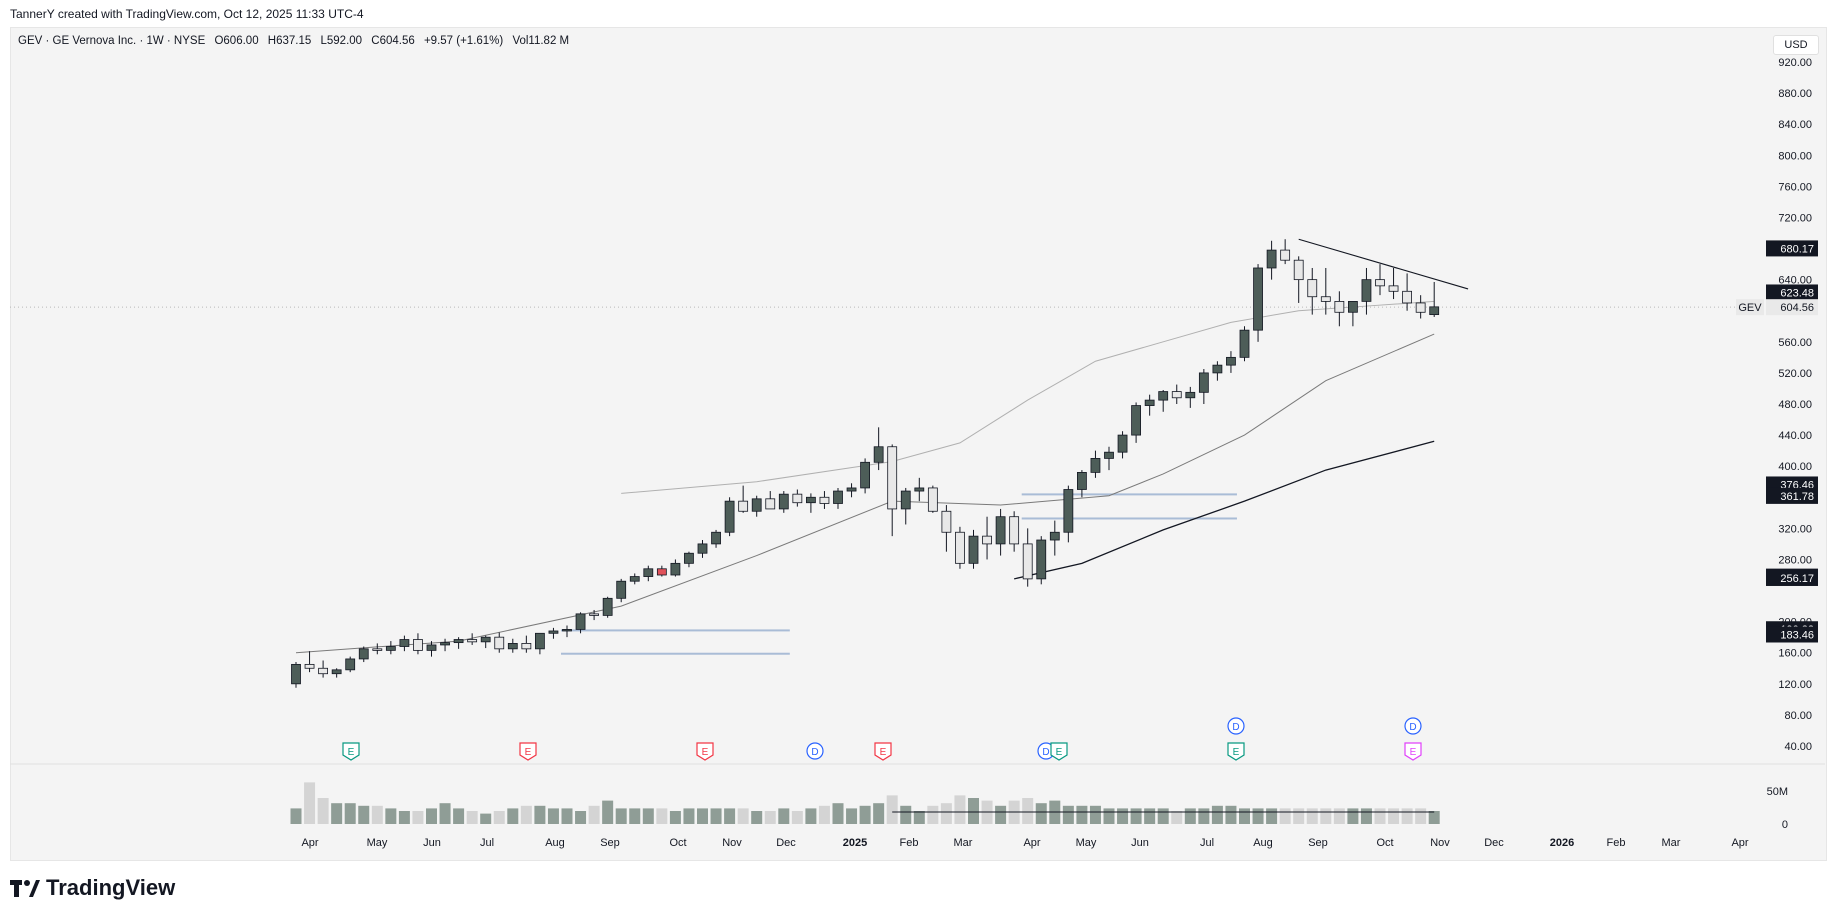 This screenshot has width=1835, height=917. What do you see at coordinates (112, 41) in the screenshot?
I see `symbol-name: GEV · GE Vernova Inc. · 1W · NYSE` at bounding box center [112, 41].